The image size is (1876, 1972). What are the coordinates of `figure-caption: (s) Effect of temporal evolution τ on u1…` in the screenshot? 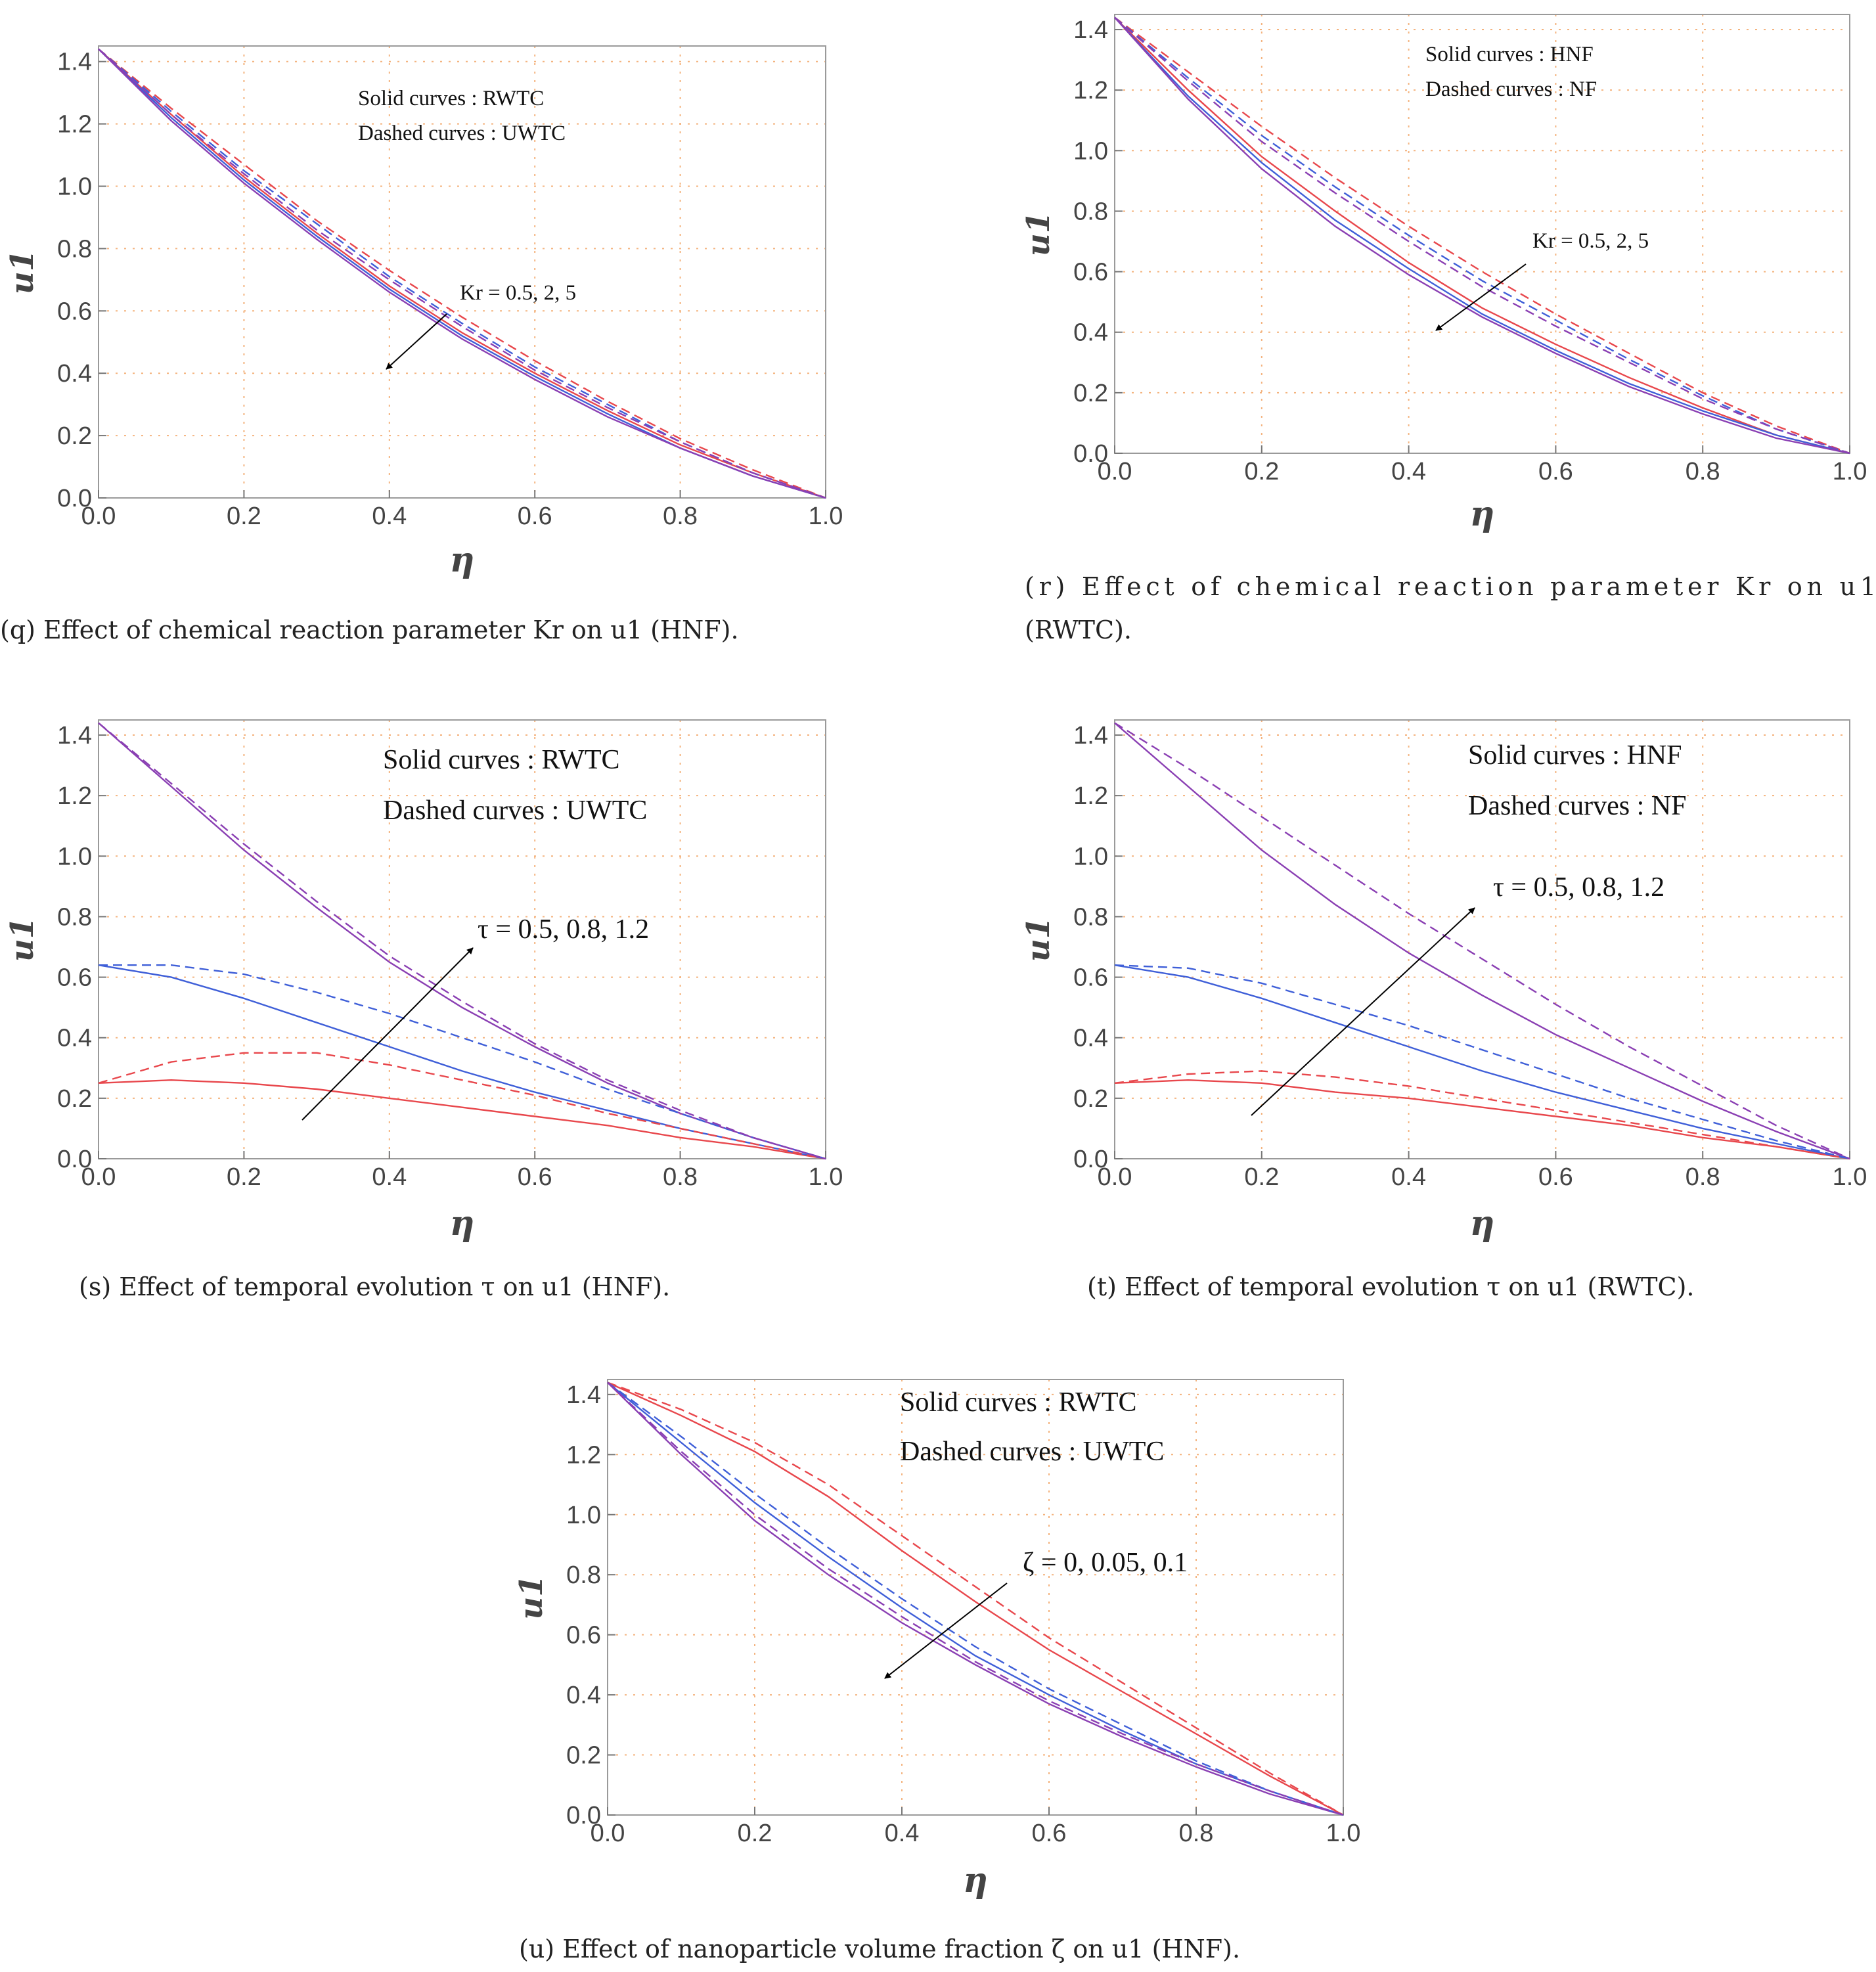 It's located at (374, 1286).